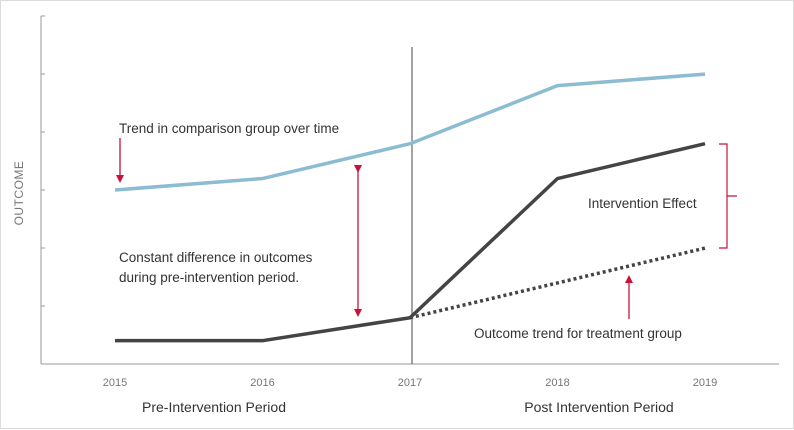  I want to click on y-axis-ticks, so click(43, 161).